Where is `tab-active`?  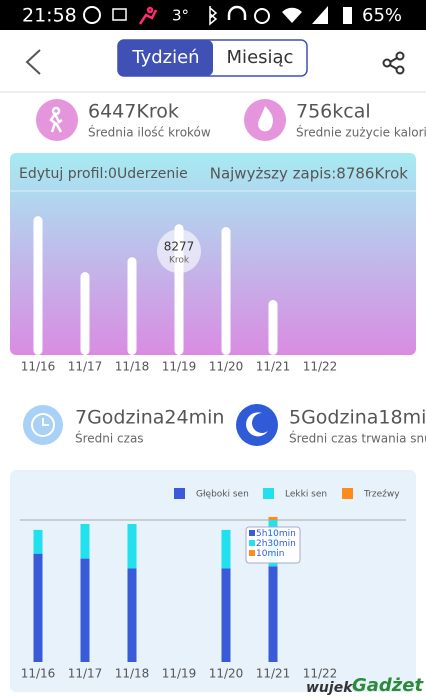
tab-active is located at coordinates (165, 58).